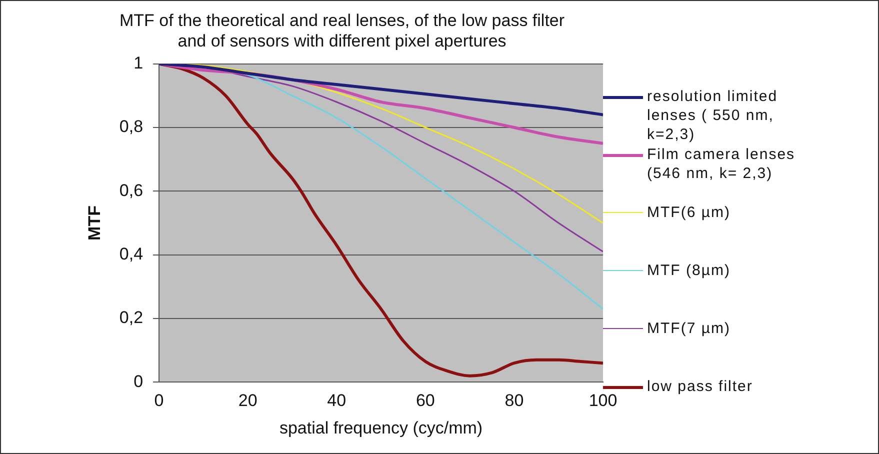 The height and width of the screenshot is (454, 879). I want to click on legend-label: Film camera lenses (546 nm, k= 2,3), so click(721, 164).